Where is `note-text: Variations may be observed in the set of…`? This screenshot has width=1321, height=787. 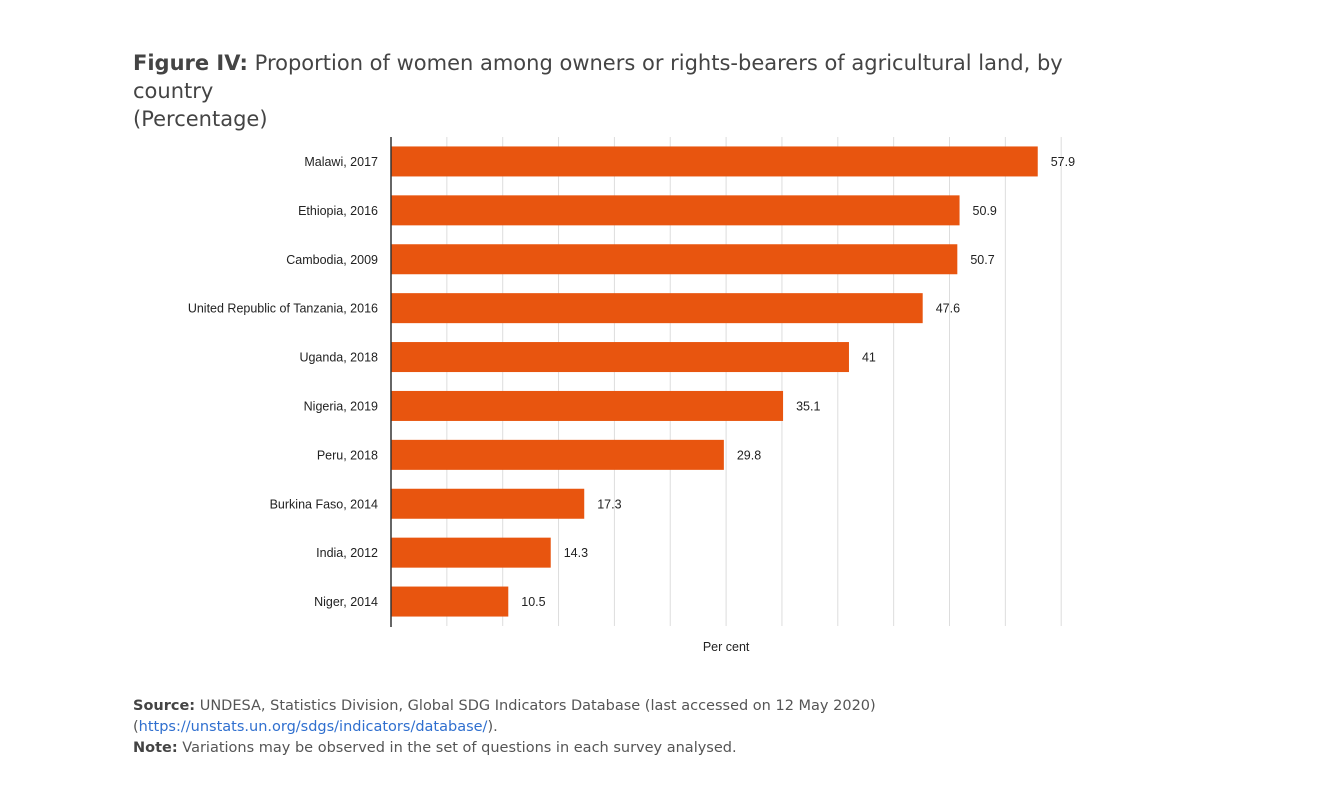
note-text: Variations may be observed in the set of… is located at coordinates (459, 748).